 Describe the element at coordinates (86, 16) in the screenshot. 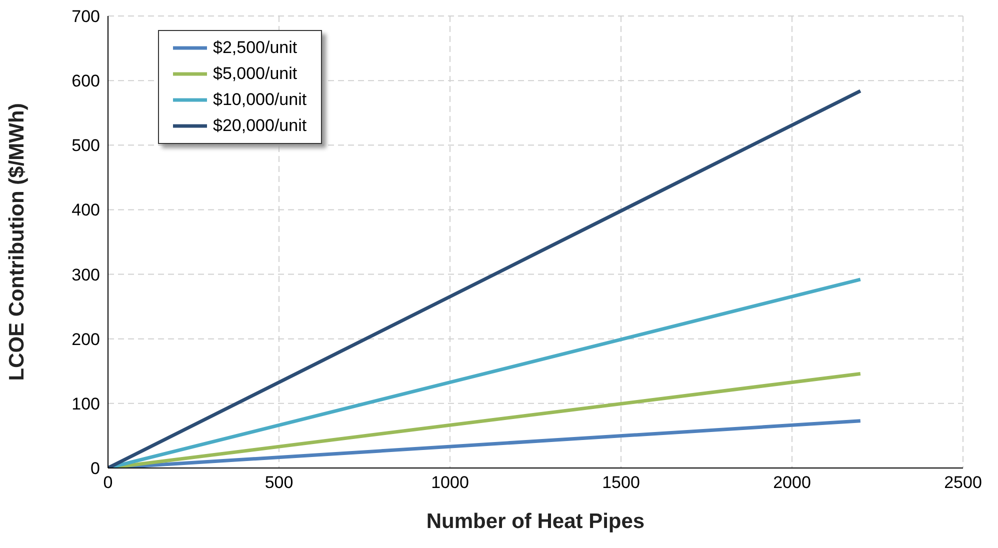

I see `y-tick-label: 700` at that location.